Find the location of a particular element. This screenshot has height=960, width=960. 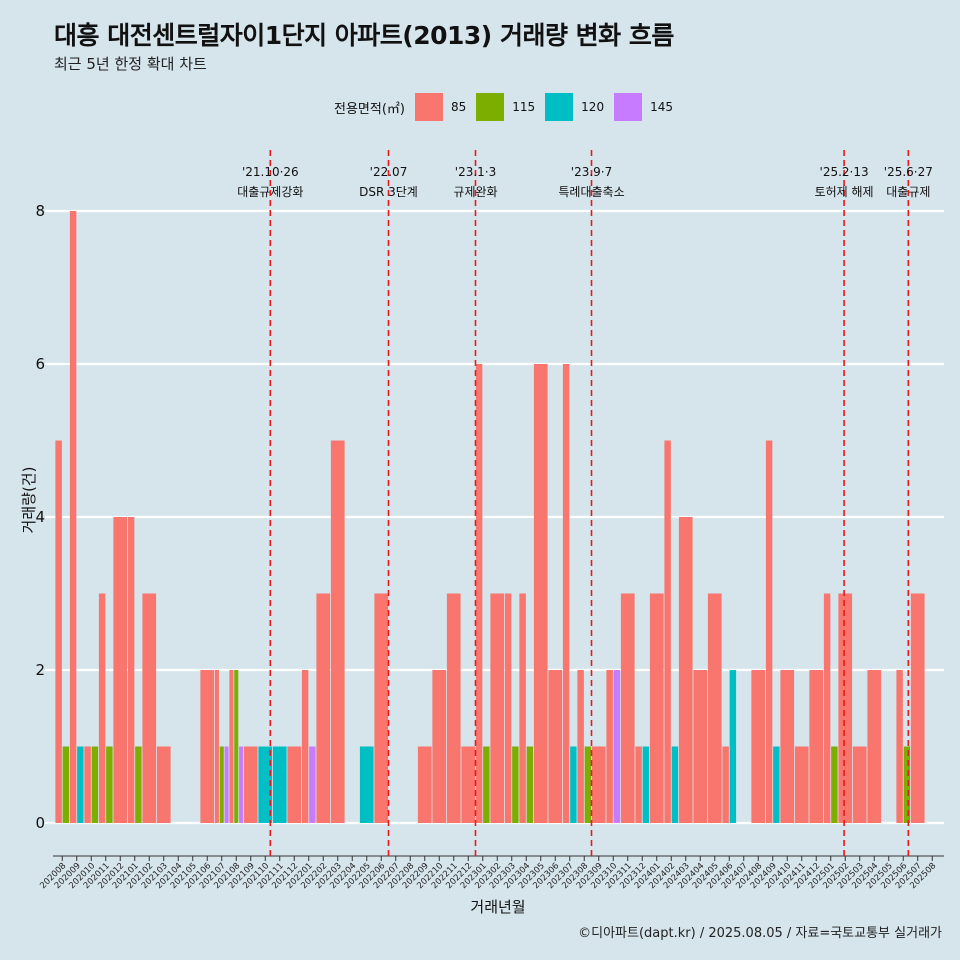

legend-item-115: 115 is located at coordinates (505, 107).